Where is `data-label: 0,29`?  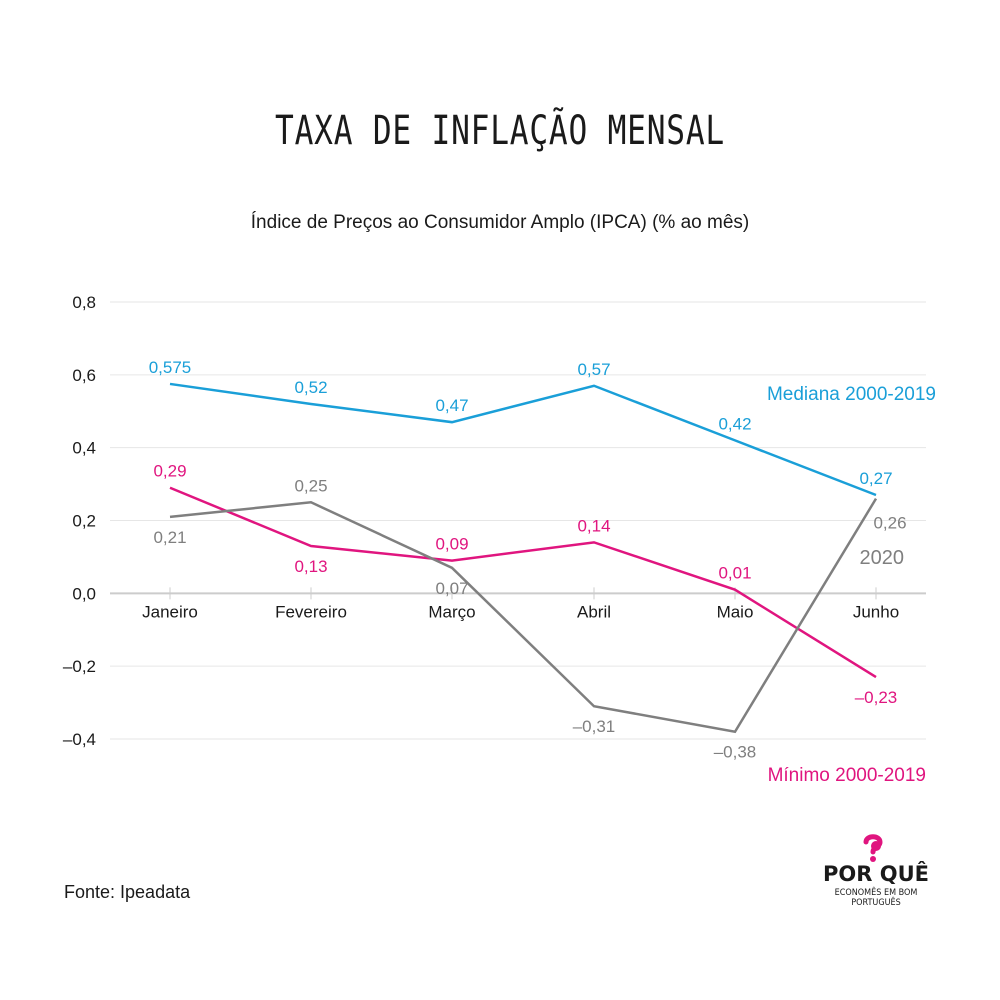 data-label: 0,29 is located at coordinates (169, 471).